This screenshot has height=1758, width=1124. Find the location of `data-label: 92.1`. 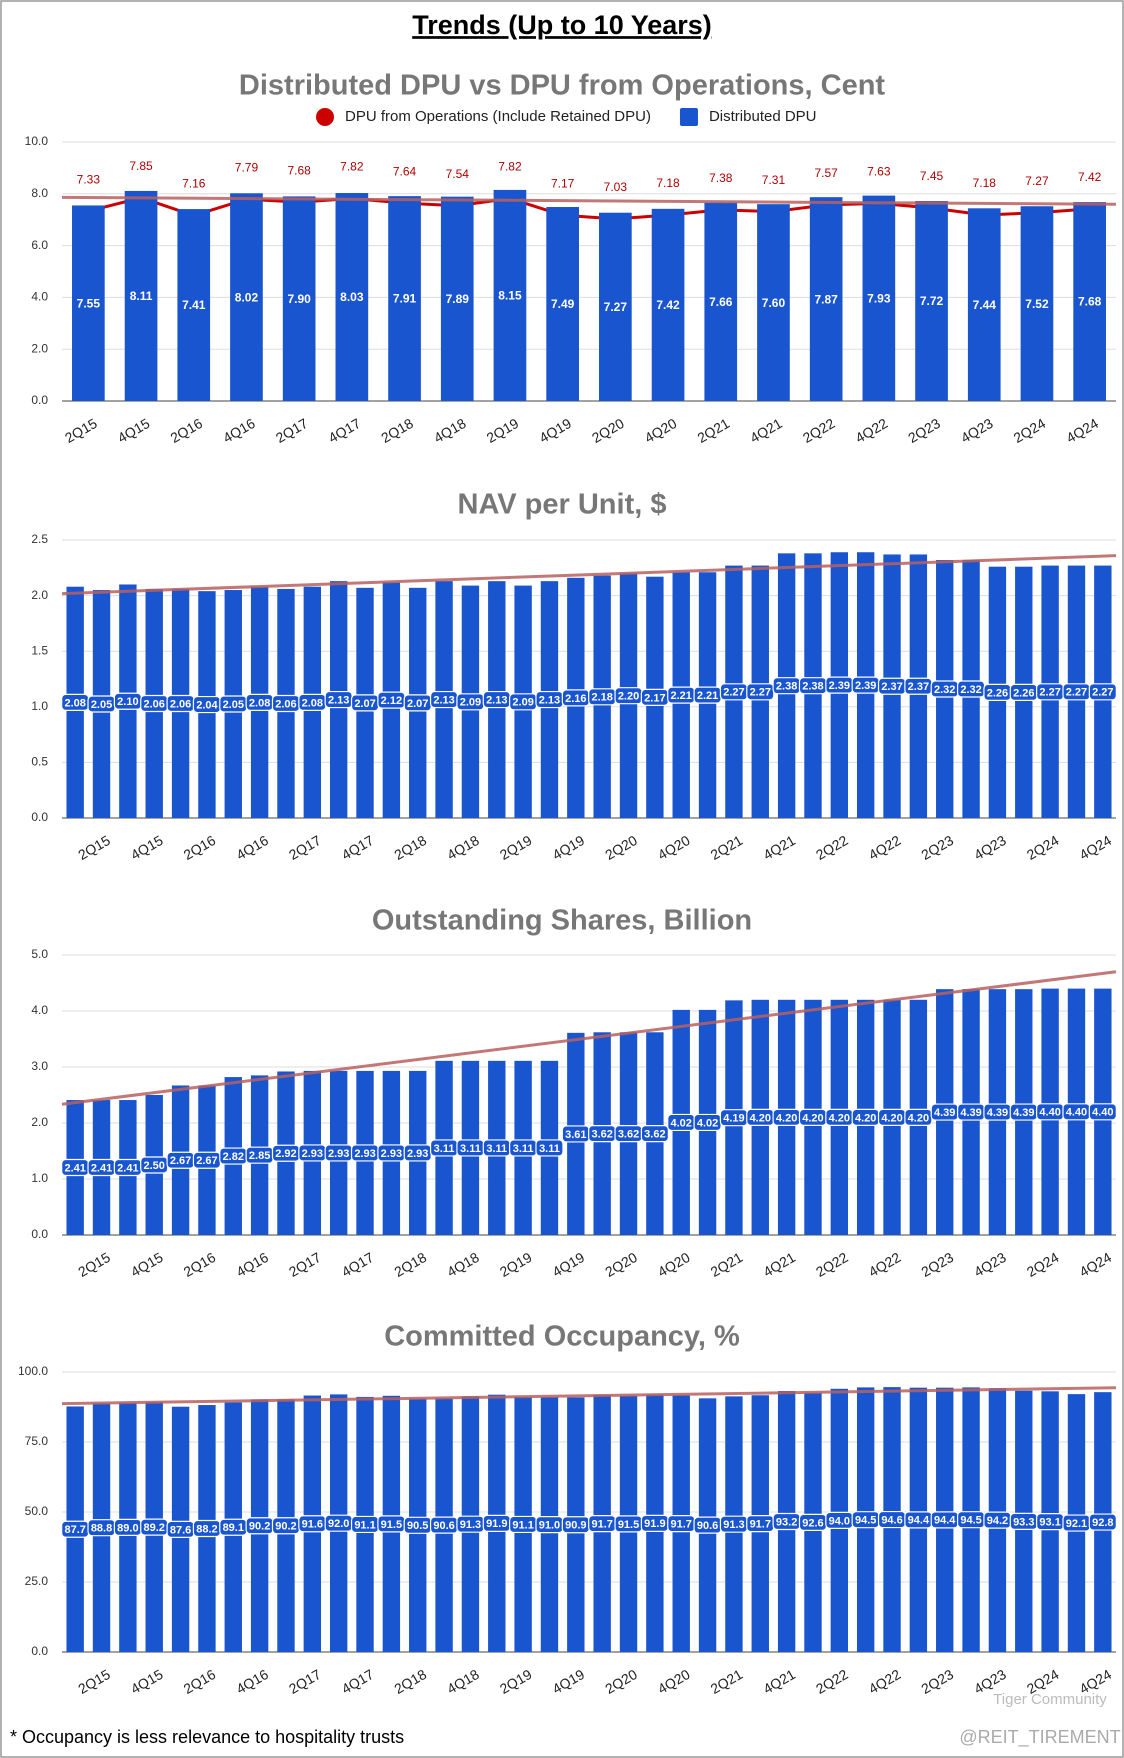

data-label: 92.1 is located at coordinates (1076, 1524).